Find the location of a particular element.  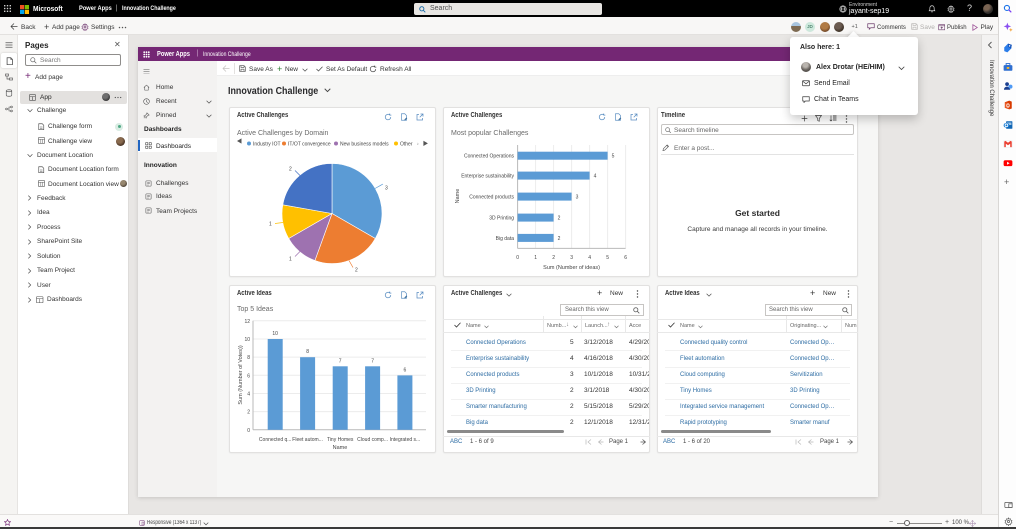

svg-text: 3D Printing is located at coordinates (501, 219).